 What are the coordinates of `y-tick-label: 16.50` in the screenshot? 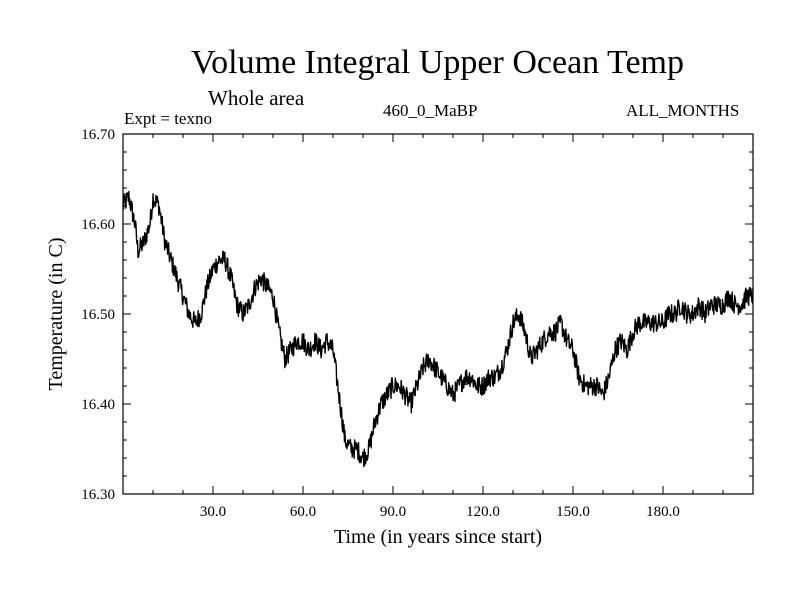 It's located at (98, 315).